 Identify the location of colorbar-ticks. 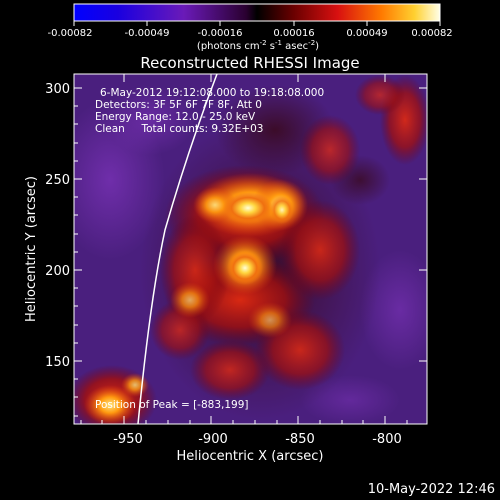
(257, 23).